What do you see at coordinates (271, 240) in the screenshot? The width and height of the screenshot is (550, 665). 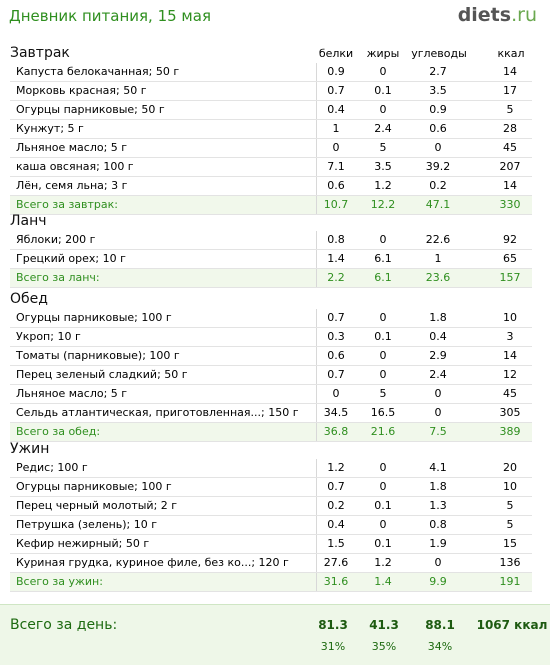 I see `food-row: Яблоки; 200 г 0.8 0 22.6 92` at bounding box center [271, 240].